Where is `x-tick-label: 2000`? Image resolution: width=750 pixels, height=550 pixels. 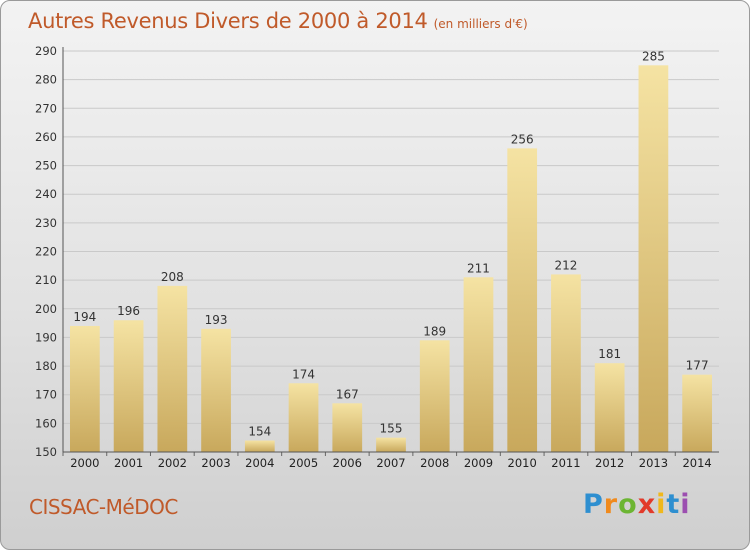
x-tick-label: 2000 is located at coordinates (84, 463).